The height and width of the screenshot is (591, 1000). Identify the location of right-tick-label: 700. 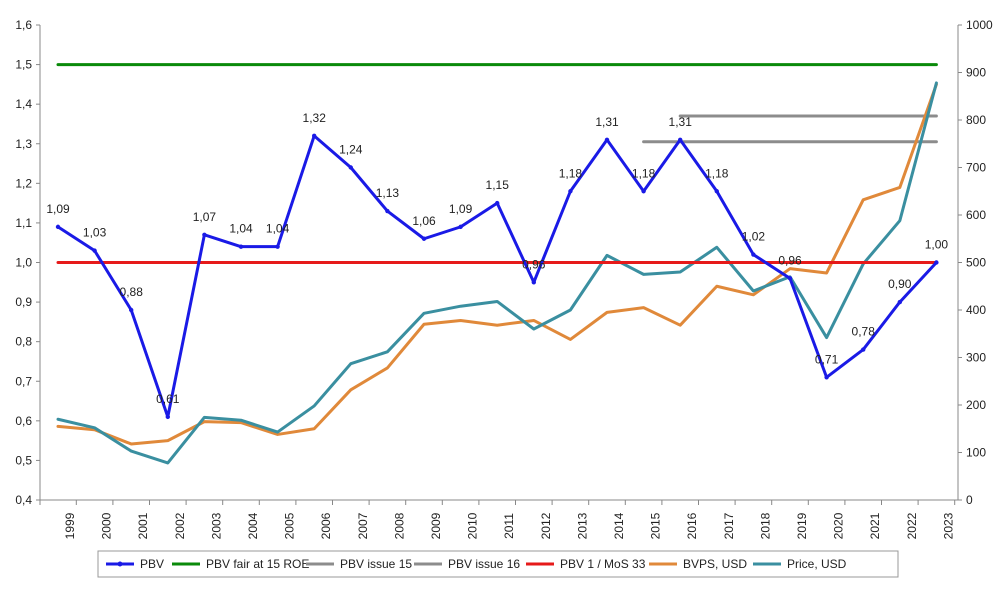
(976, 168).